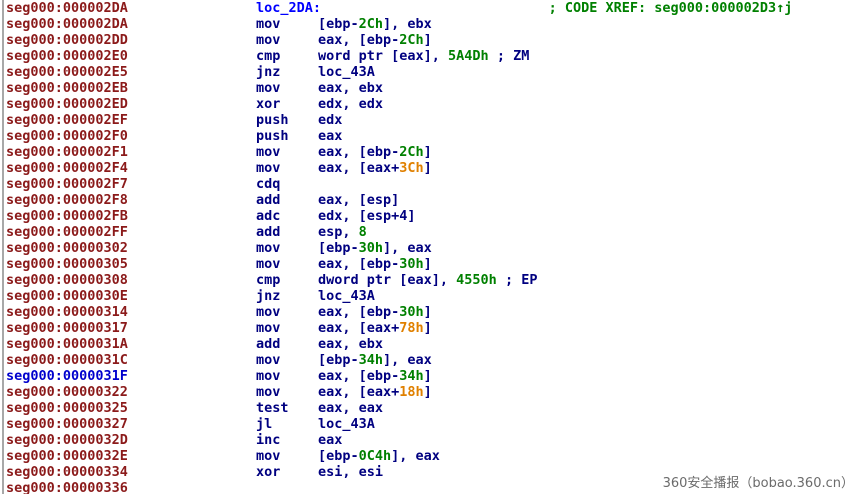  Describe the element at coordinates (436, 296) in the screenshot. I see `disassembly-line: seg000:0000030E jnz loc_43A` at that location.